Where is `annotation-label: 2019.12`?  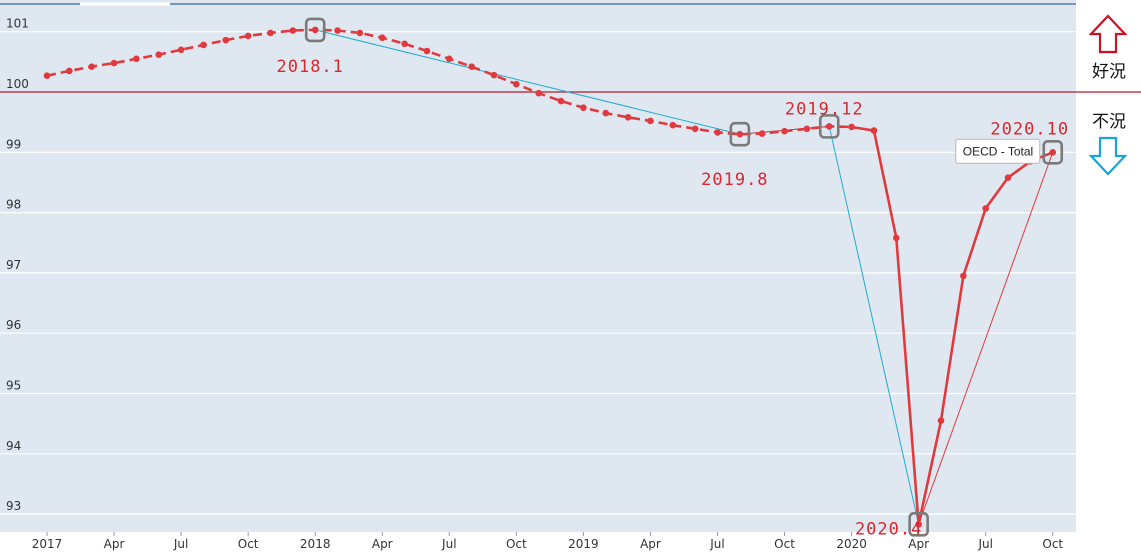
annotation-label: 2019.12 is located at coordinates (824, 109).